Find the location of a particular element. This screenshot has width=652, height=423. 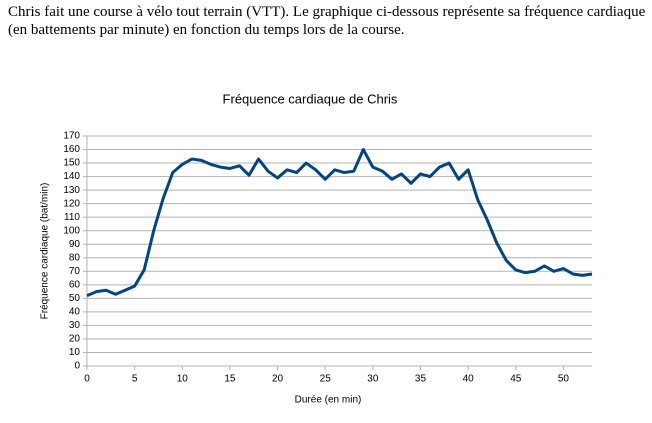

y-tick-label: 70 is located at coordinates (75, 271).